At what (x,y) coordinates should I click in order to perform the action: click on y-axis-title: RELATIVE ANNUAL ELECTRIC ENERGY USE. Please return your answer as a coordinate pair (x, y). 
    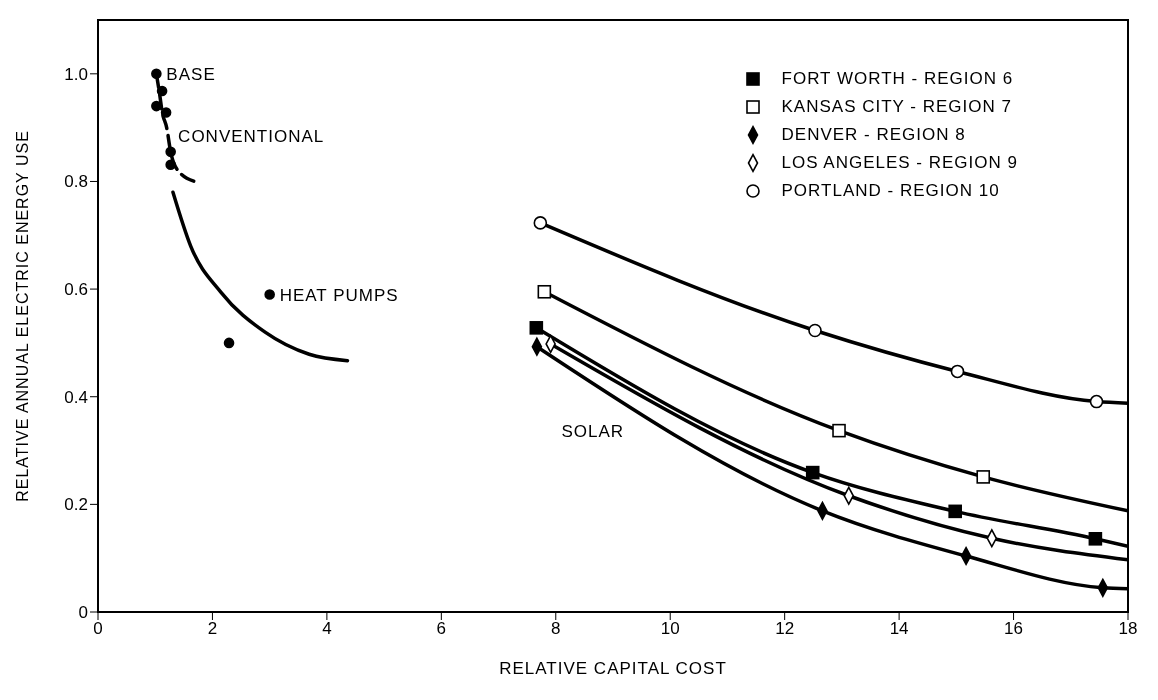
    Looking at the image, I should click on (22, 316).